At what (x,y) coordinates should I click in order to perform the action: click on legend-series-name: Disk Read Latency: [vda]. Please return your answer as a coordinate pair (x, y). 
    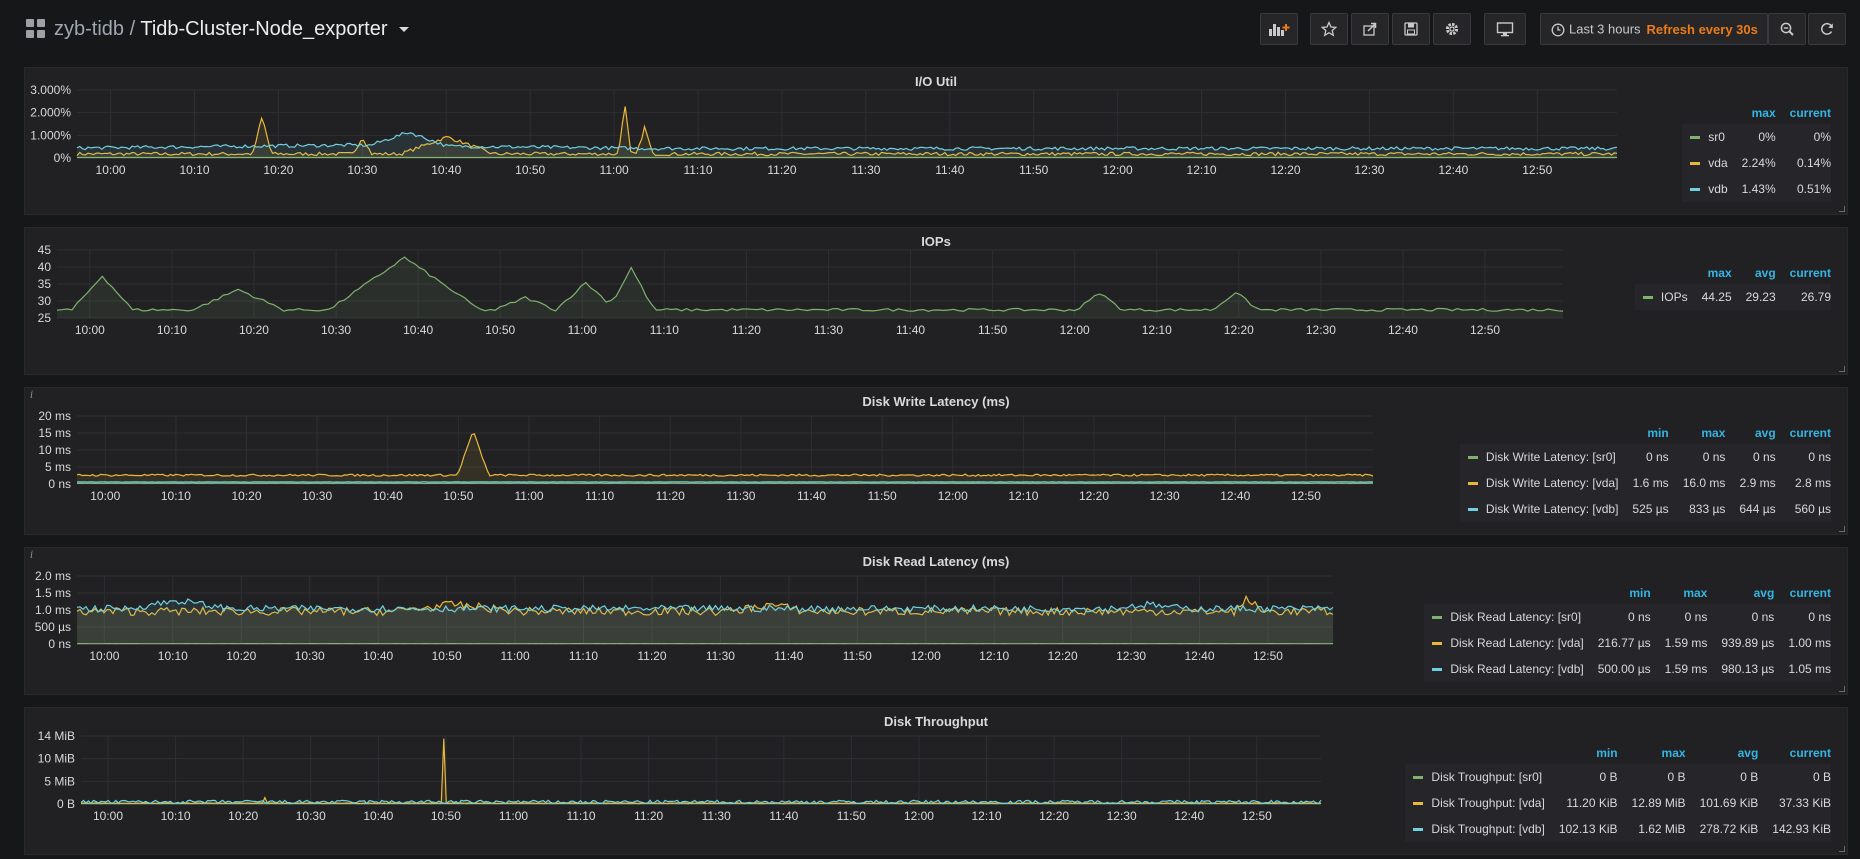
    Looking at the image, I should click on (1517, 643).